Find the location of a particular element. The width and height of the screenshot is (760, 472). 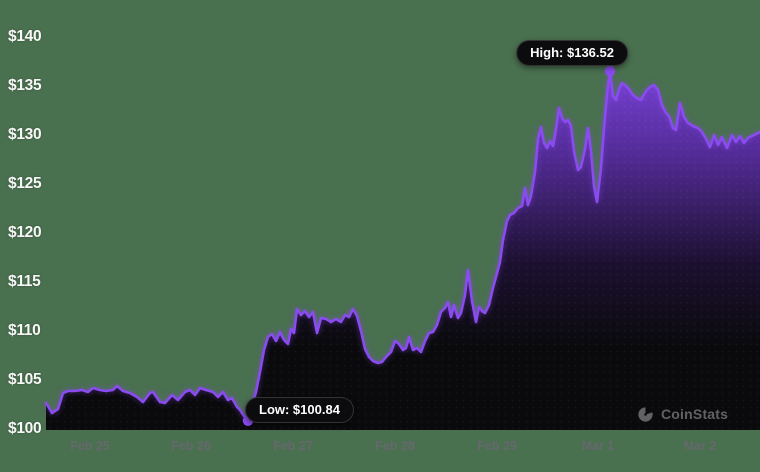

low-tooltip-label: Low: $100.84 is located at coordinates (299, 409).